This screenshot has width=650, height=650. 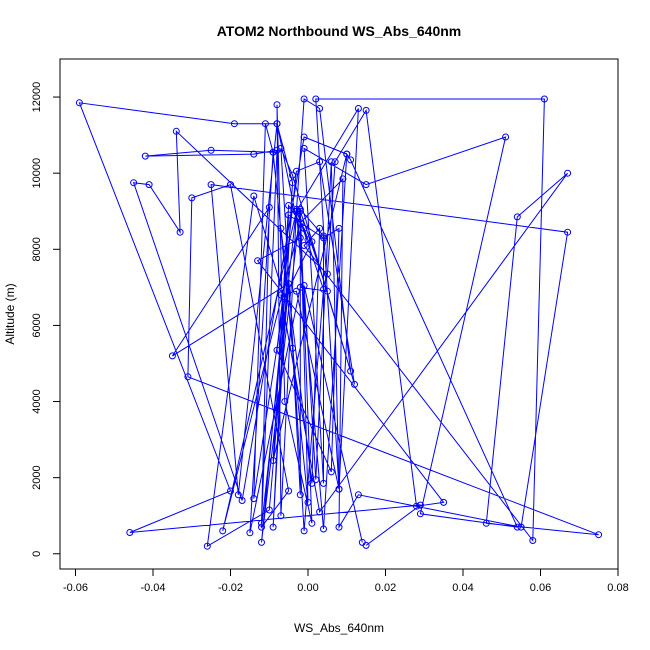 What do you see at coordinates (152, 588) in the screenshot?
I see `x-tick-label: -0.04` at bounding box center [152, 588].